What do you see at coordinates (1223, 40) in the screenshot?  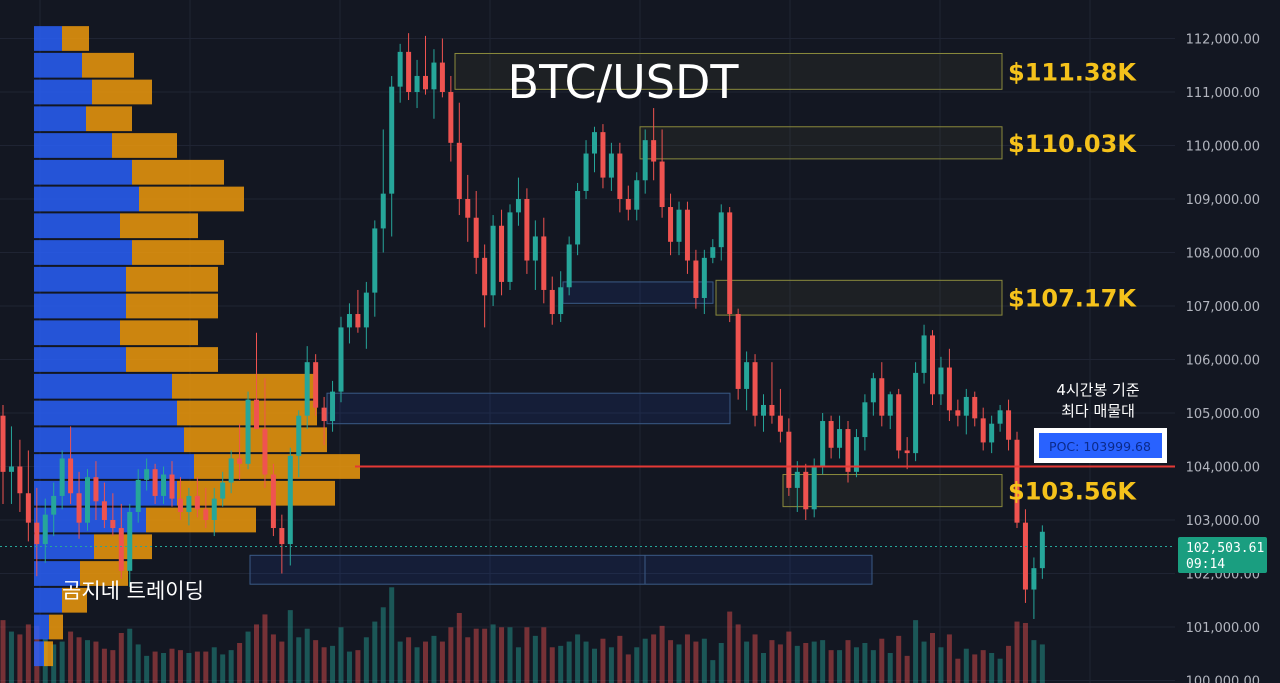 I see `y-tick-label: 112,000.00` at bounding box center [1223, 40].